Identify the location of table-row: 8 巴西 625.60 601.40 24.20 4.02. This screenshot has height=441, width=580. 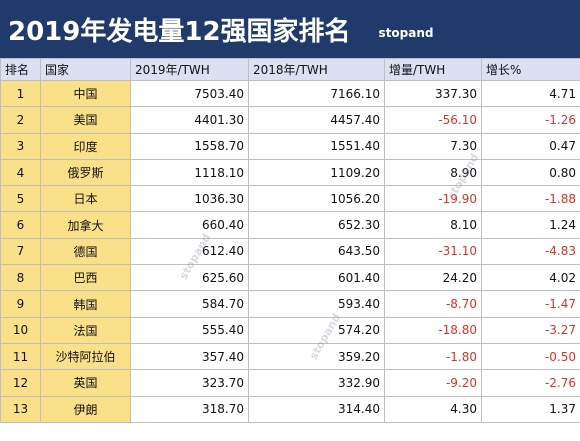
(290, 278).